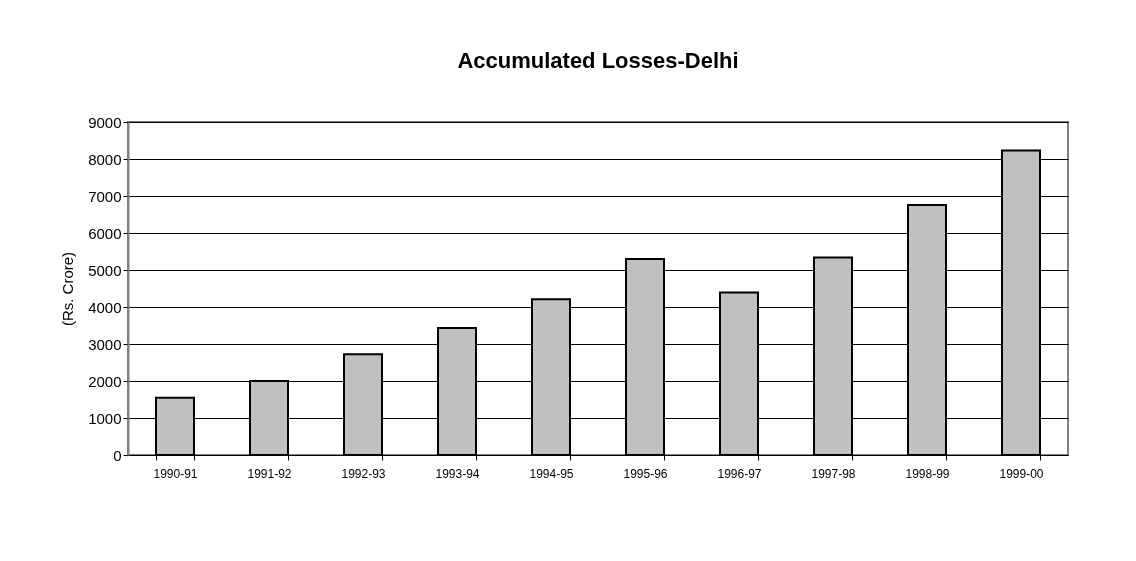  What do you see at coordinates (739, 473) in the screenshot?
I see `x-tick-label: 1996-97` at bounding box center [739, 473].